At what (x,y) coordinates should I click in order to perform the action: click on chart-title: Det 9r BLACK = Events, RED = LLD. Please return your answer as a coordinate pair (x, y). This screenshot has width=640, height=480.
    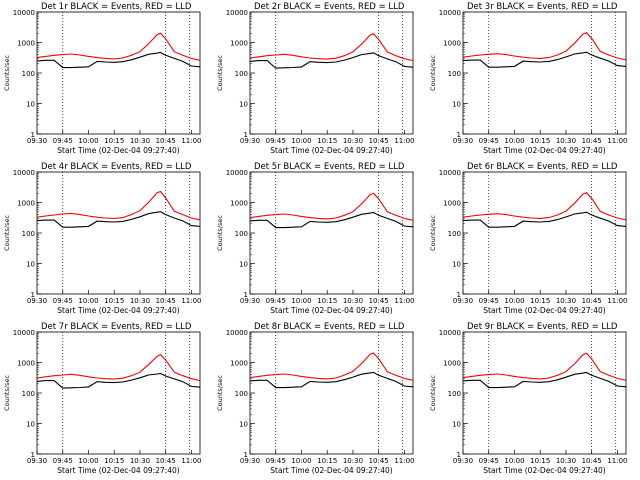
    Looking at the image, I should click on (542, 327).